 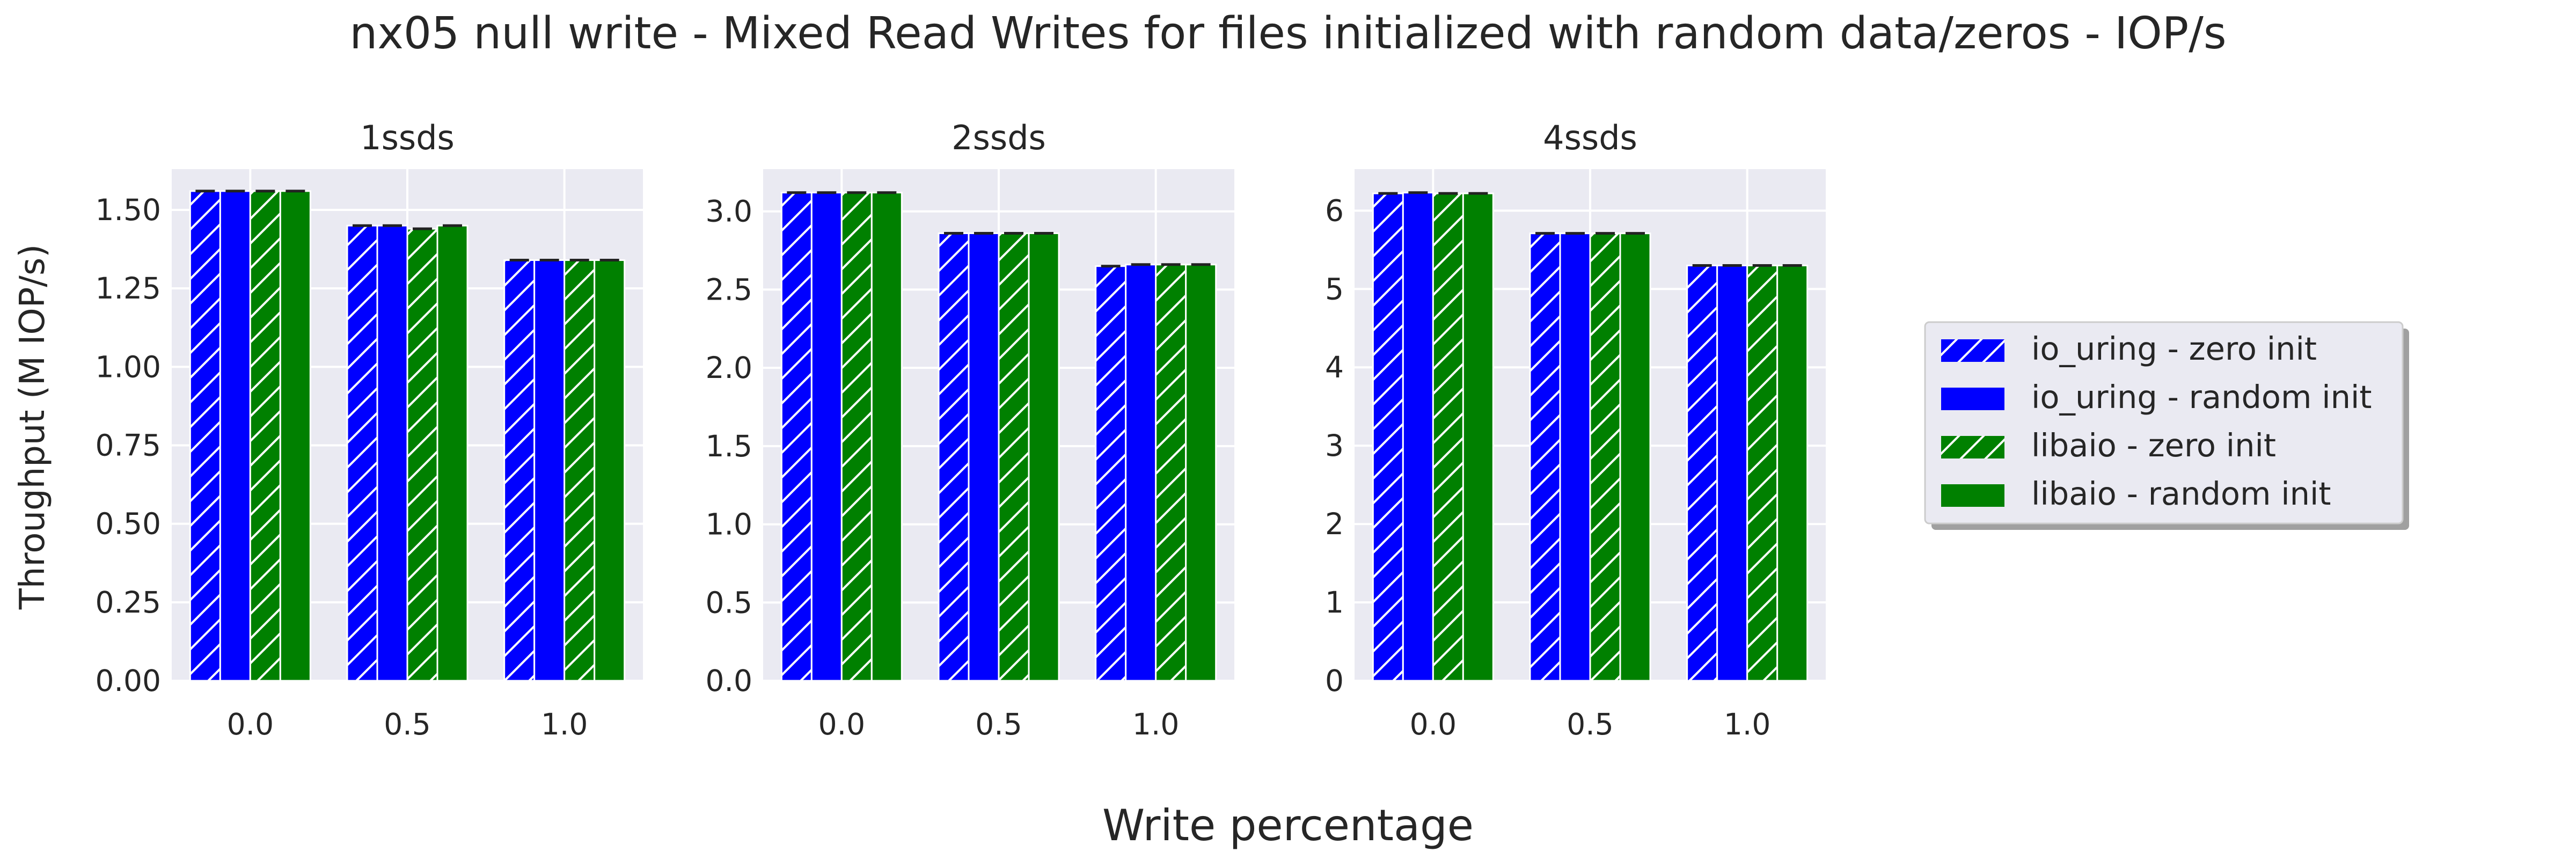 I want to click on legend-item: io_uring - zero init, so click(x=2129, y=348).